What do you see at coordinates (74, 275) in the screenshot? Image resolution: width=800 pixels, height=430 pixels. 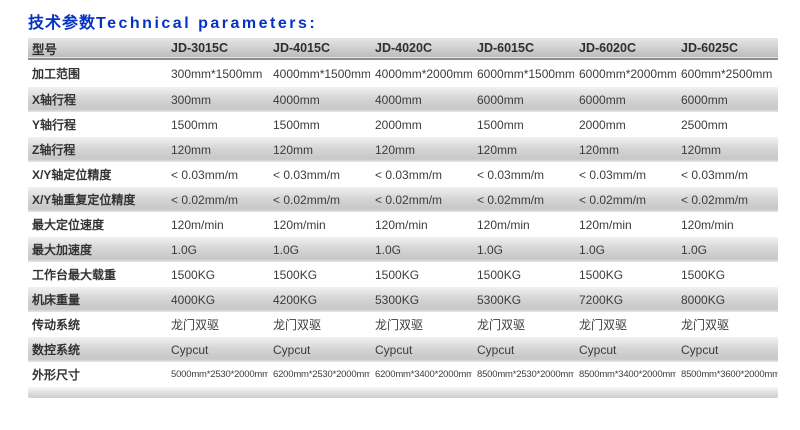 I see `row-label: 工作台最大载重` at bounding box center [74, 275].